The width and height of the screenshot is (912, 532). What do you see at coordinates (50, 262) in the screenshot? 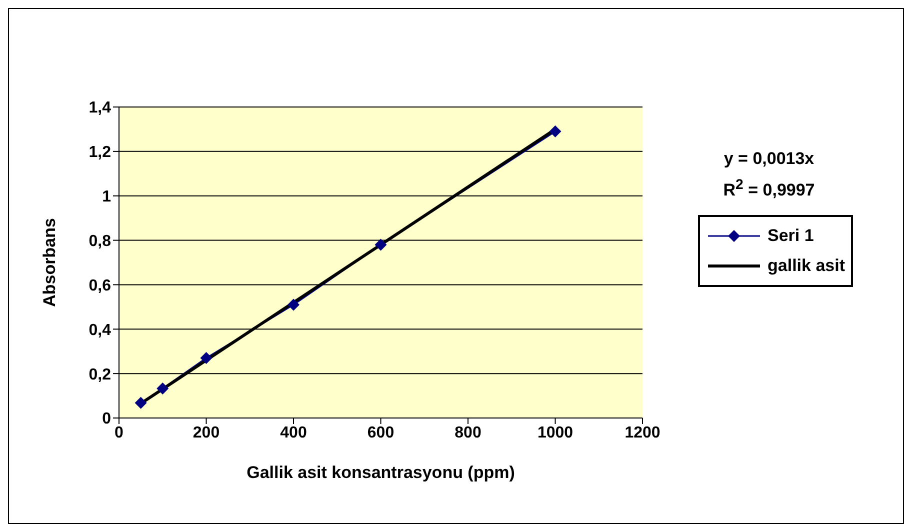
I see `y-axis-title: Absorbans` at bounding box center [50, 262].